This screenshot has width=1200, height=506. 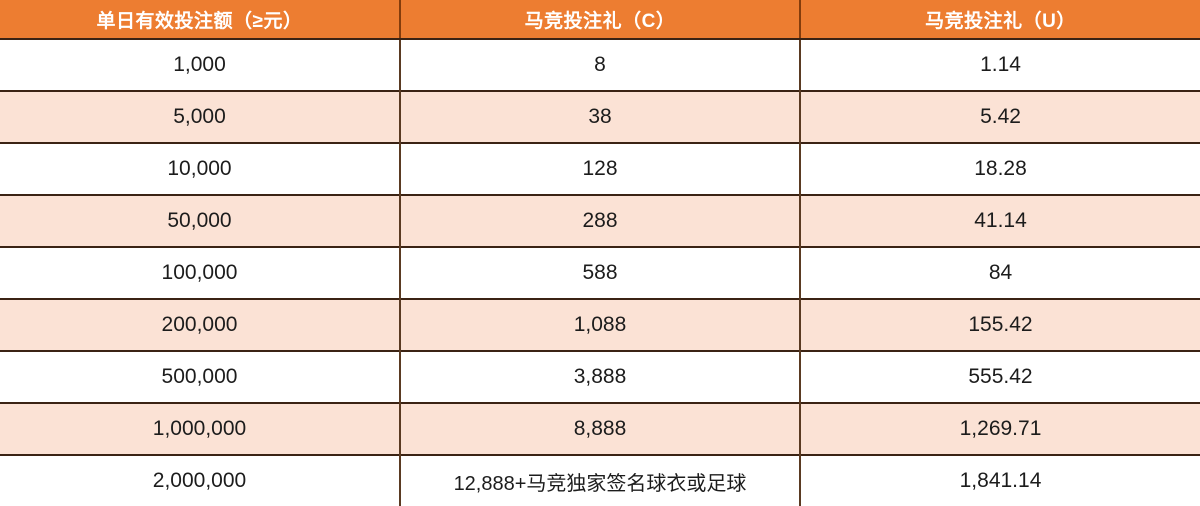 I want to click on cell-daily-valid-stake: 500,000, so click(x=200, y=376).